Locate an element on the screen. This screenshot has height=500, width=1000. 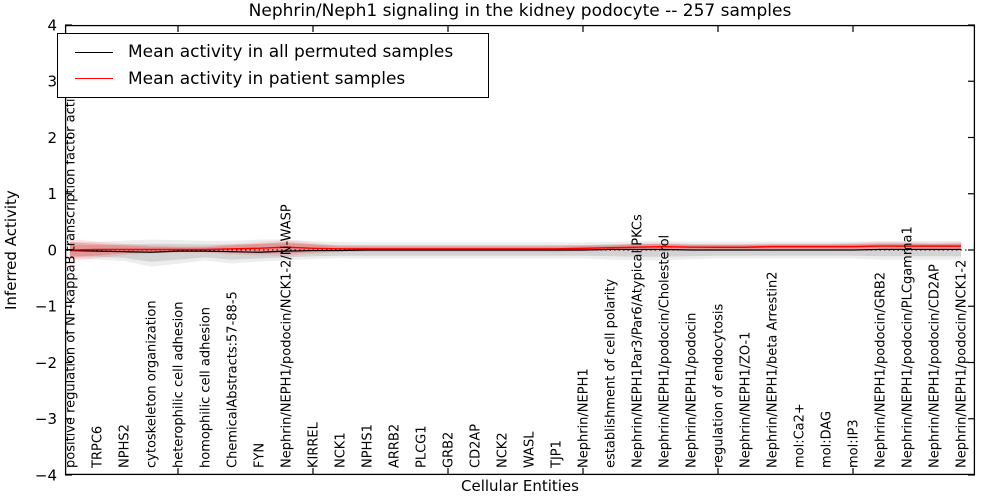
x-axis-label: Cellular Entities is located at coordinates (520, 486).